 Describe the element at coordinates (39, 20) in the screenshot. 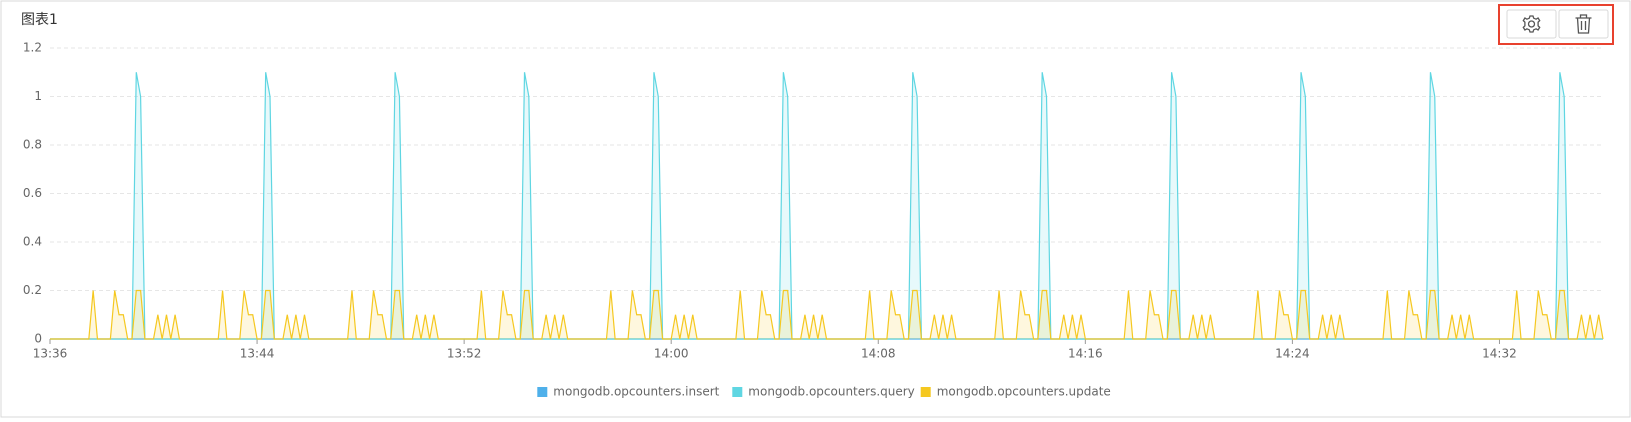

I see `chart-title: 图表1` at that location.